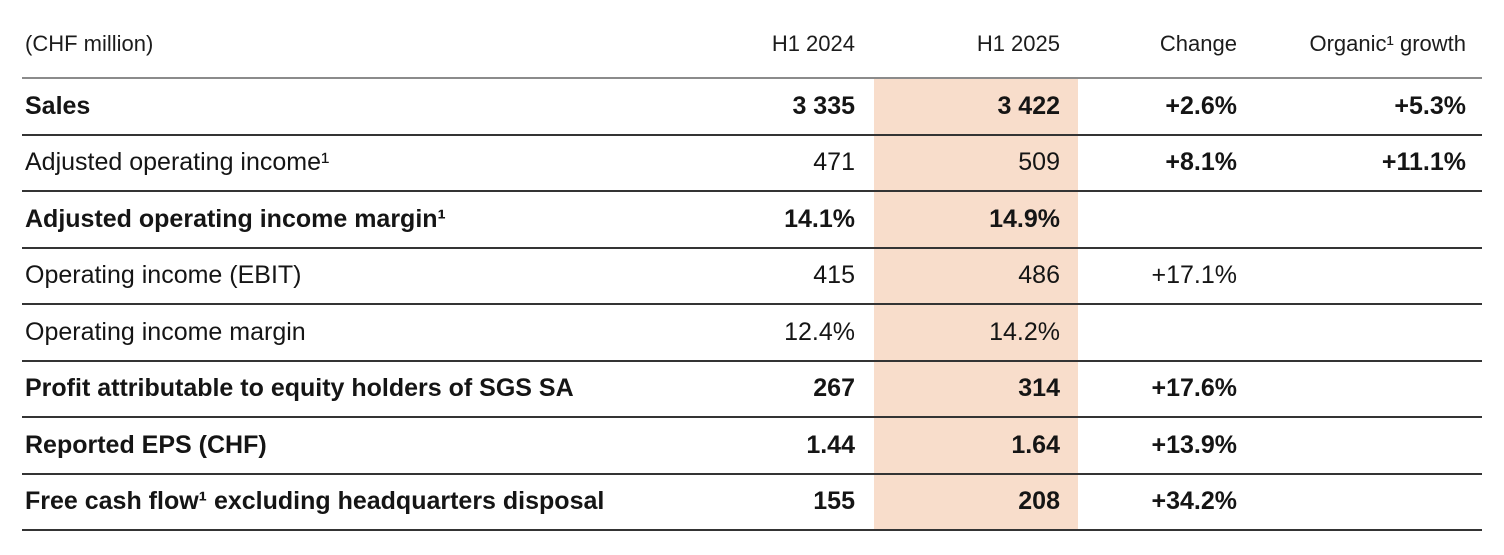  I want to click on table-row-operating-income-ebit: Operating income (EBIT) 415 486 +17.1%, so click(752, 276).